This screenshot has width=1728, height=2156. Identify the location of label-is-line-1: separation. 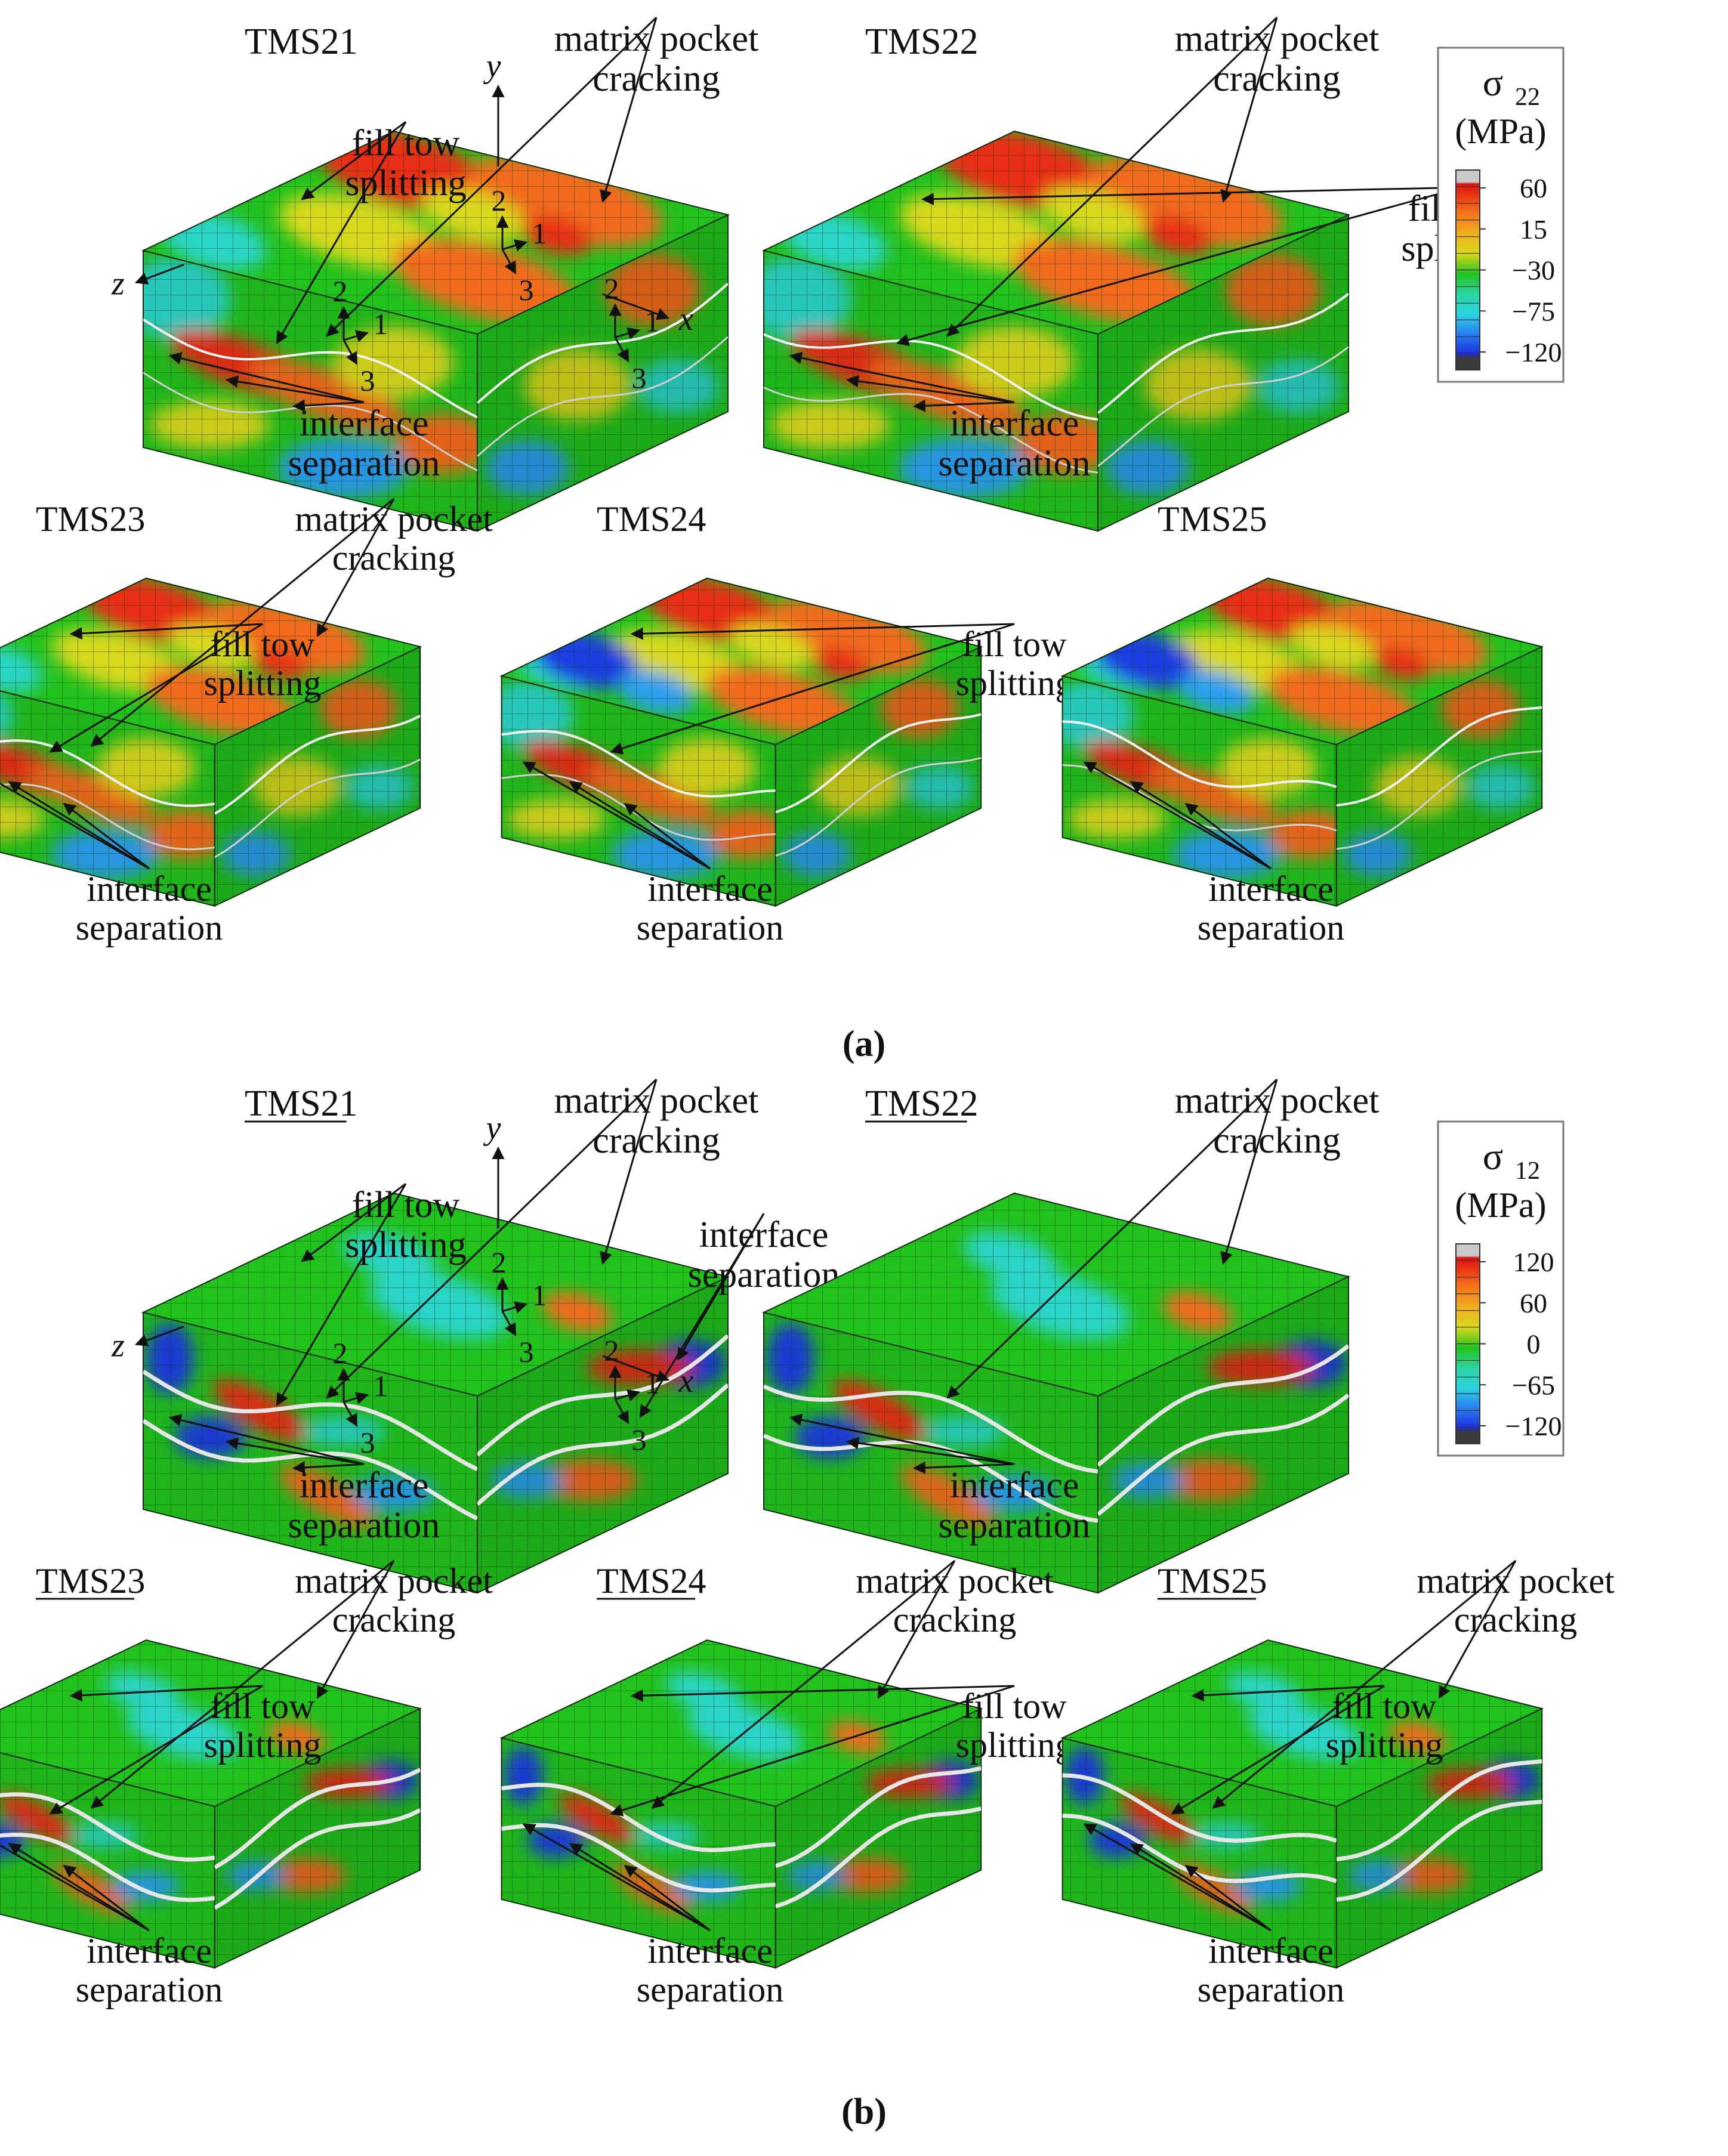
(364, 463).